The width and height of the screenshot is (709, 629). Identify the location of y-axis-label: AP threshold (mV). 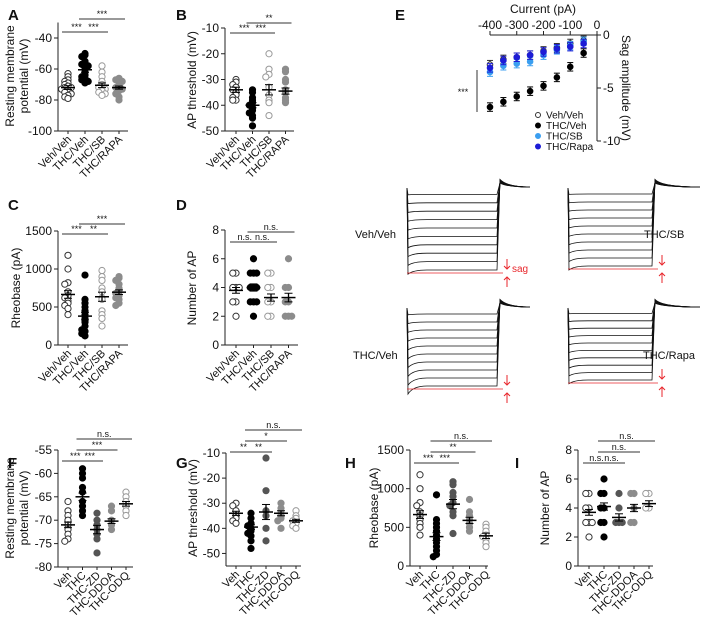
(192, 80).